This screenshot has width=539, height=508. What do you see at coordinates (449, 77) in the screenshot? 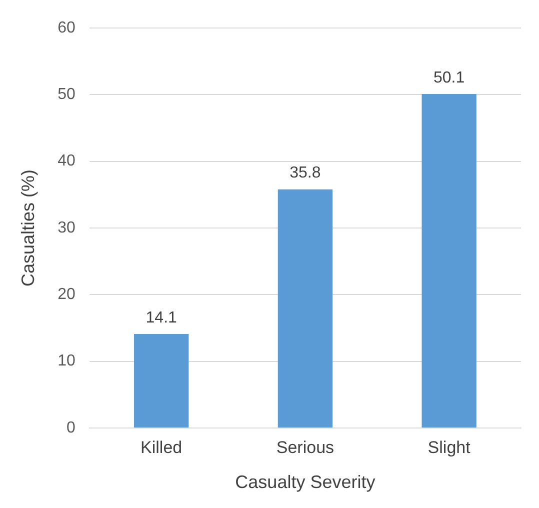
I see `data-label: 50.1` at bounding box center [449, 77].